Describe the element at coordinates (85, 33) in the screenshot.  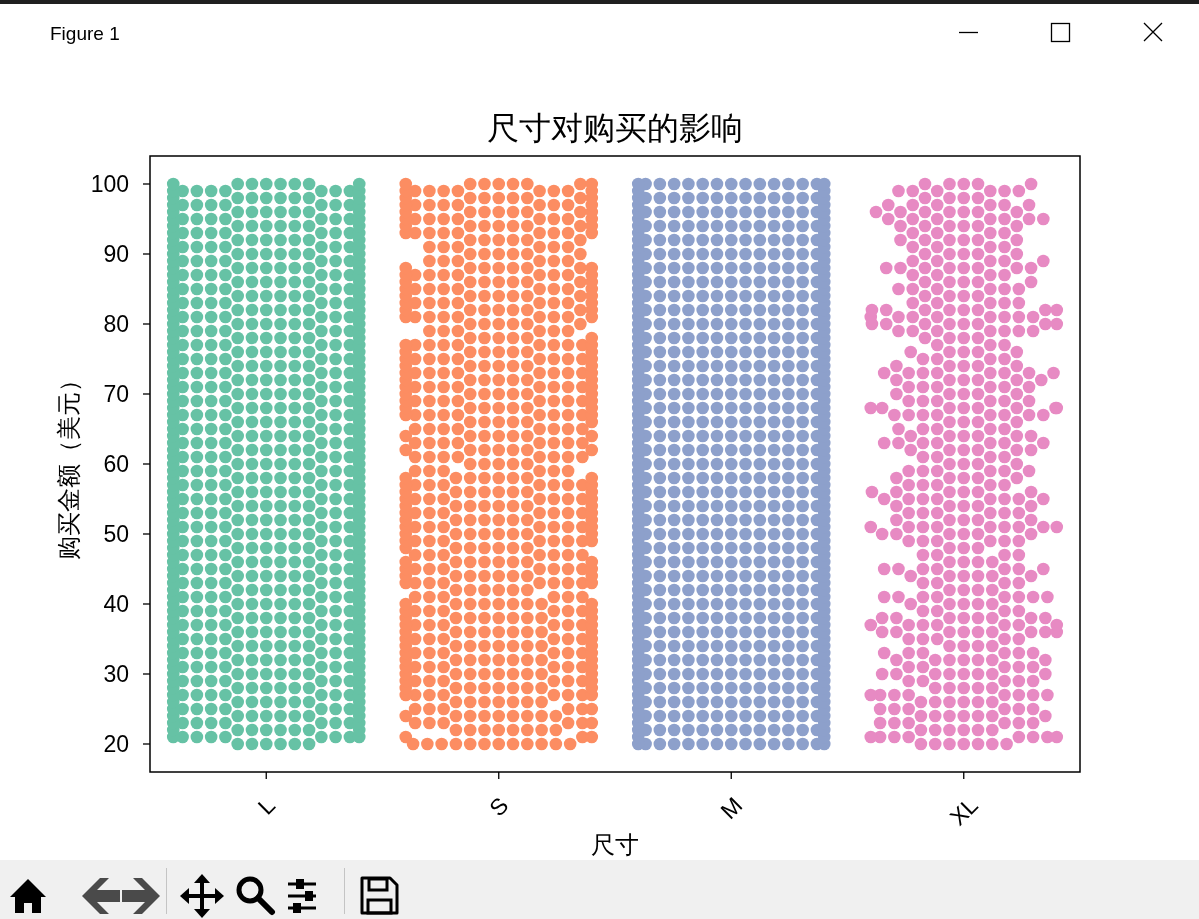
I see `caption: Figure 1` at that location.